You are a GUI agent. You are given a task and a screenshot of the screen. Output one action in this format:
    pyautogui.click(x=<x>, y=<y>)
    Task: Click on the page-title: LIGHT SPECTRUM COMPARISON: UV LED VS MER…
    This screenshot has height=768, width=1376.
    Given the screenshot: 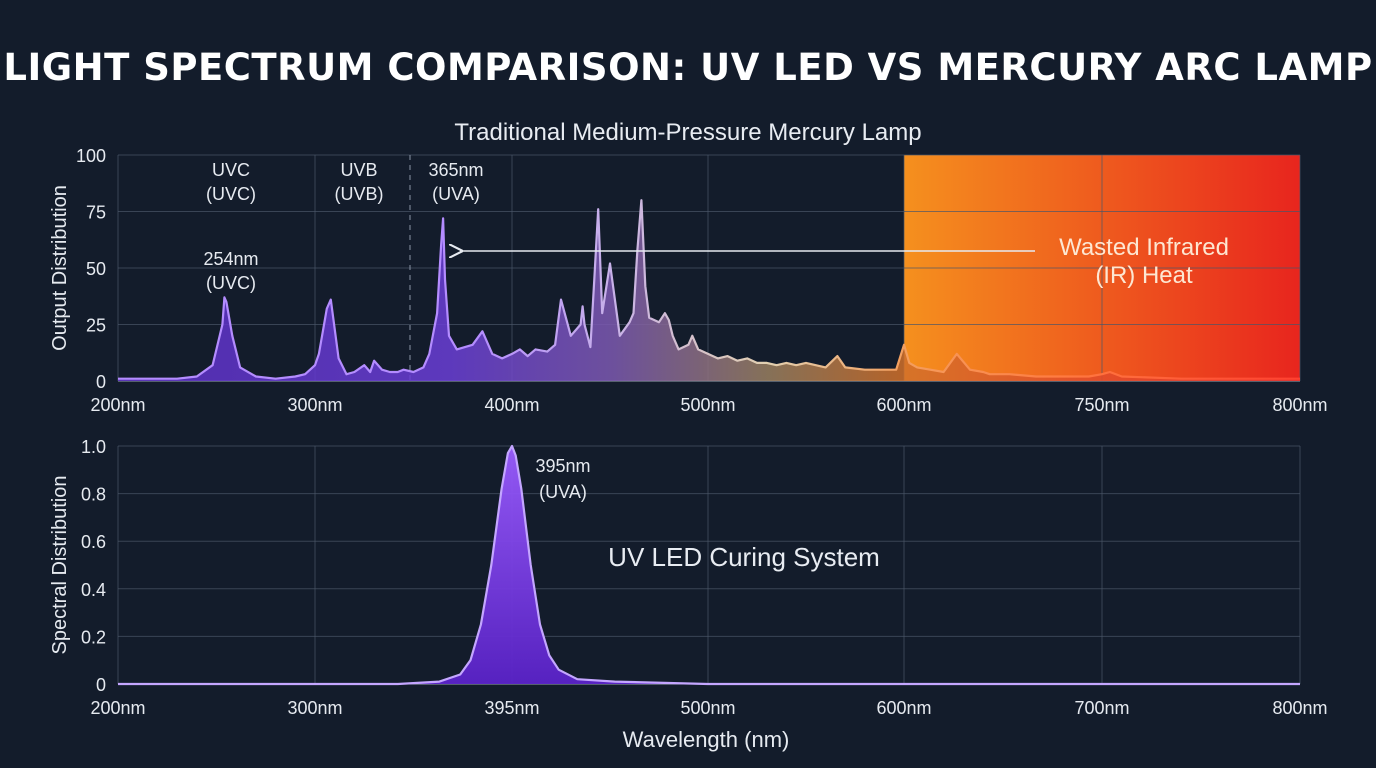 What is the action you would take?
    pyautogui.click(x=688, y=67)
    